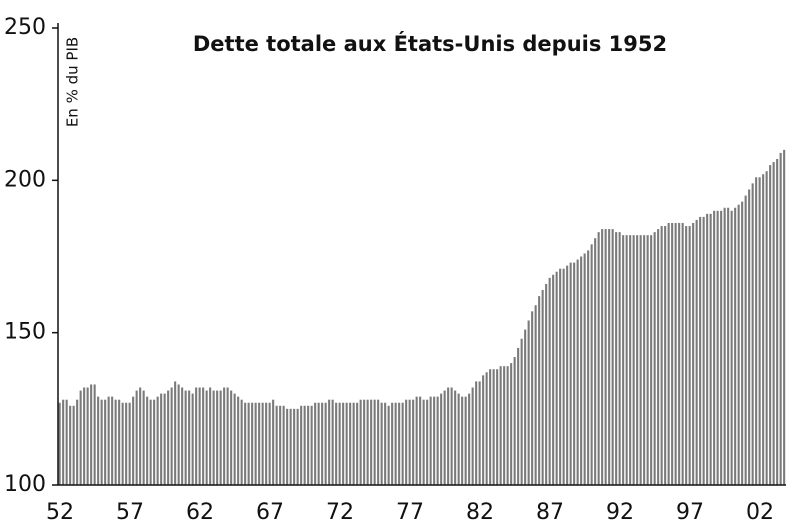  I want to click on x-tick-label: 77, so click(410, 512).